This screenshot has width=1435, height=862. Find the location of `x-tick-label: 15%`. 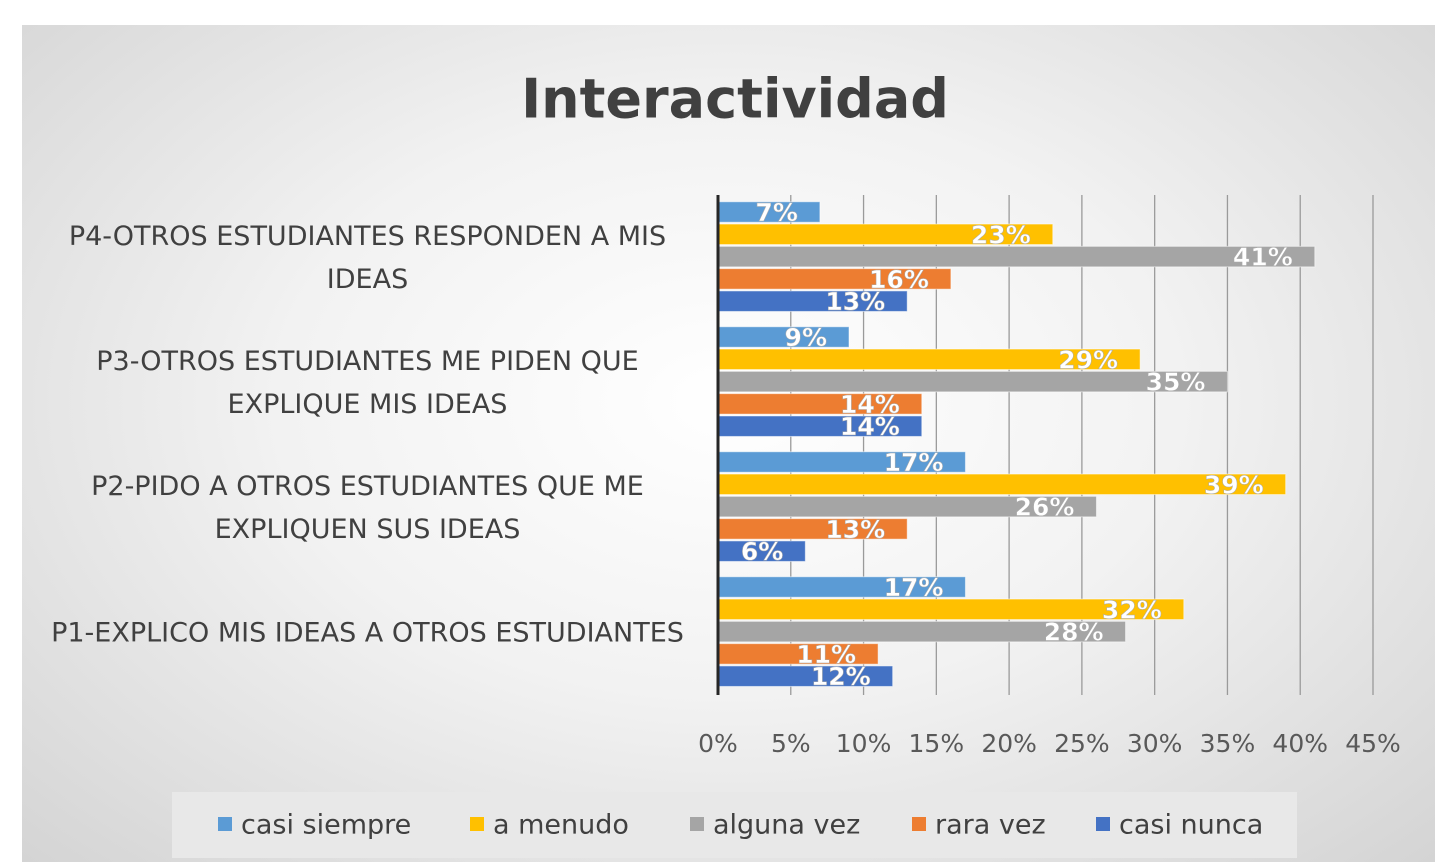

x-tick-label: 15% is located at coordinates (937, 743).